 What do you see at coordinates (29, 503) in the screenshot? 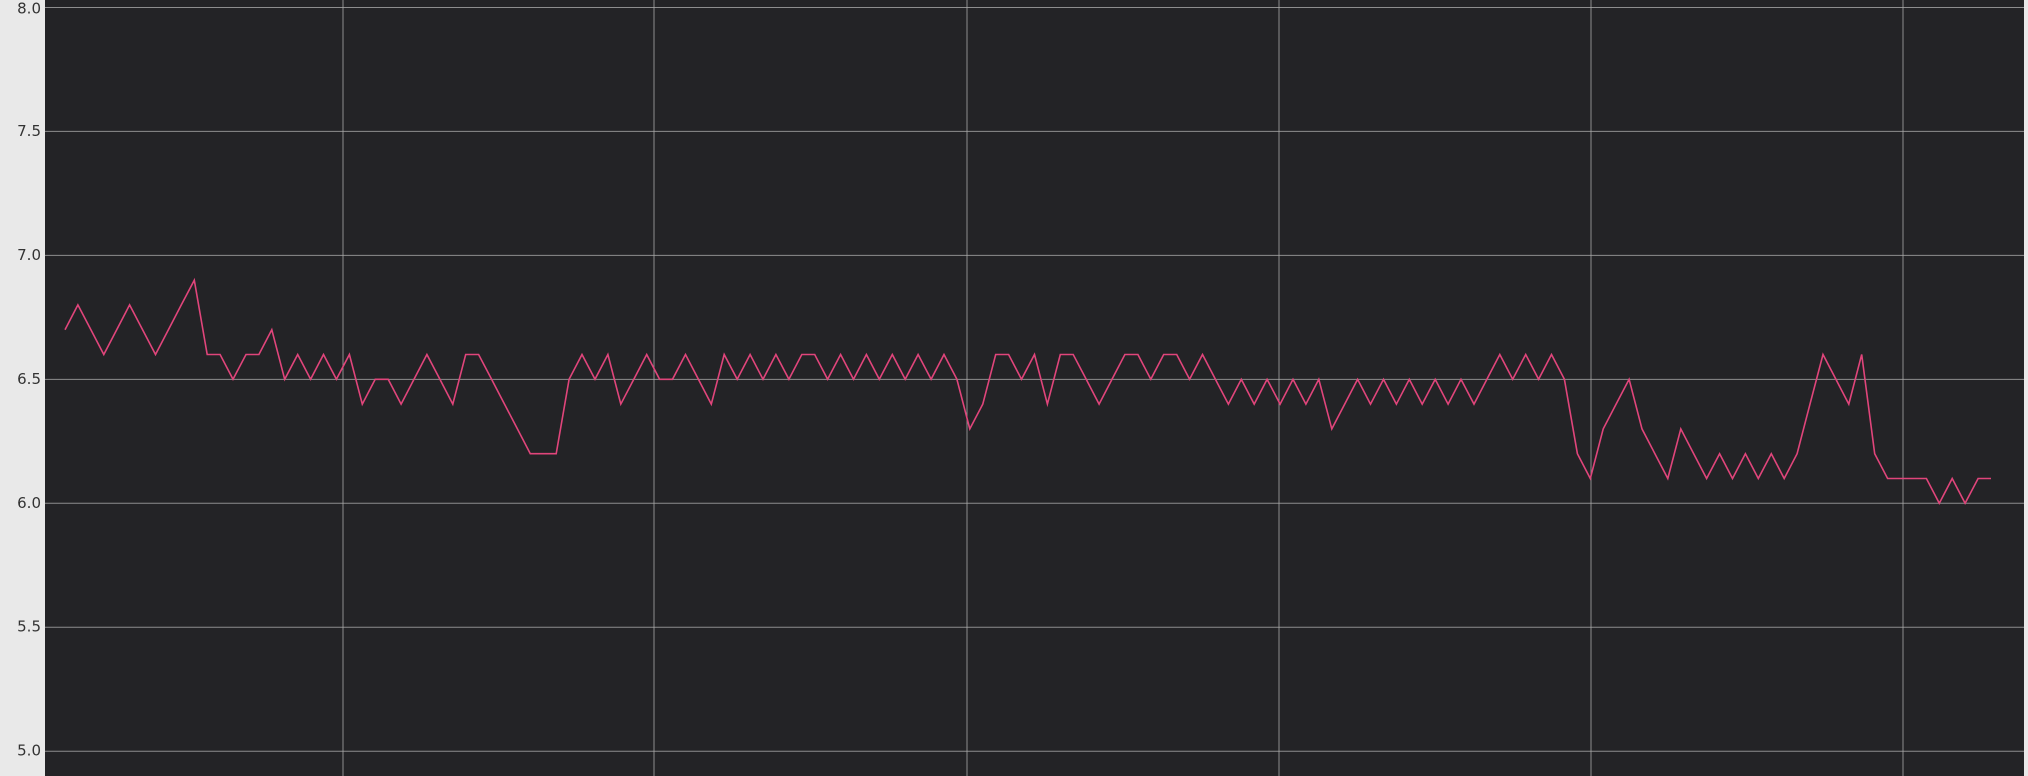
I see `y-tick-label: 6.0` at bounding box center [29, 503].